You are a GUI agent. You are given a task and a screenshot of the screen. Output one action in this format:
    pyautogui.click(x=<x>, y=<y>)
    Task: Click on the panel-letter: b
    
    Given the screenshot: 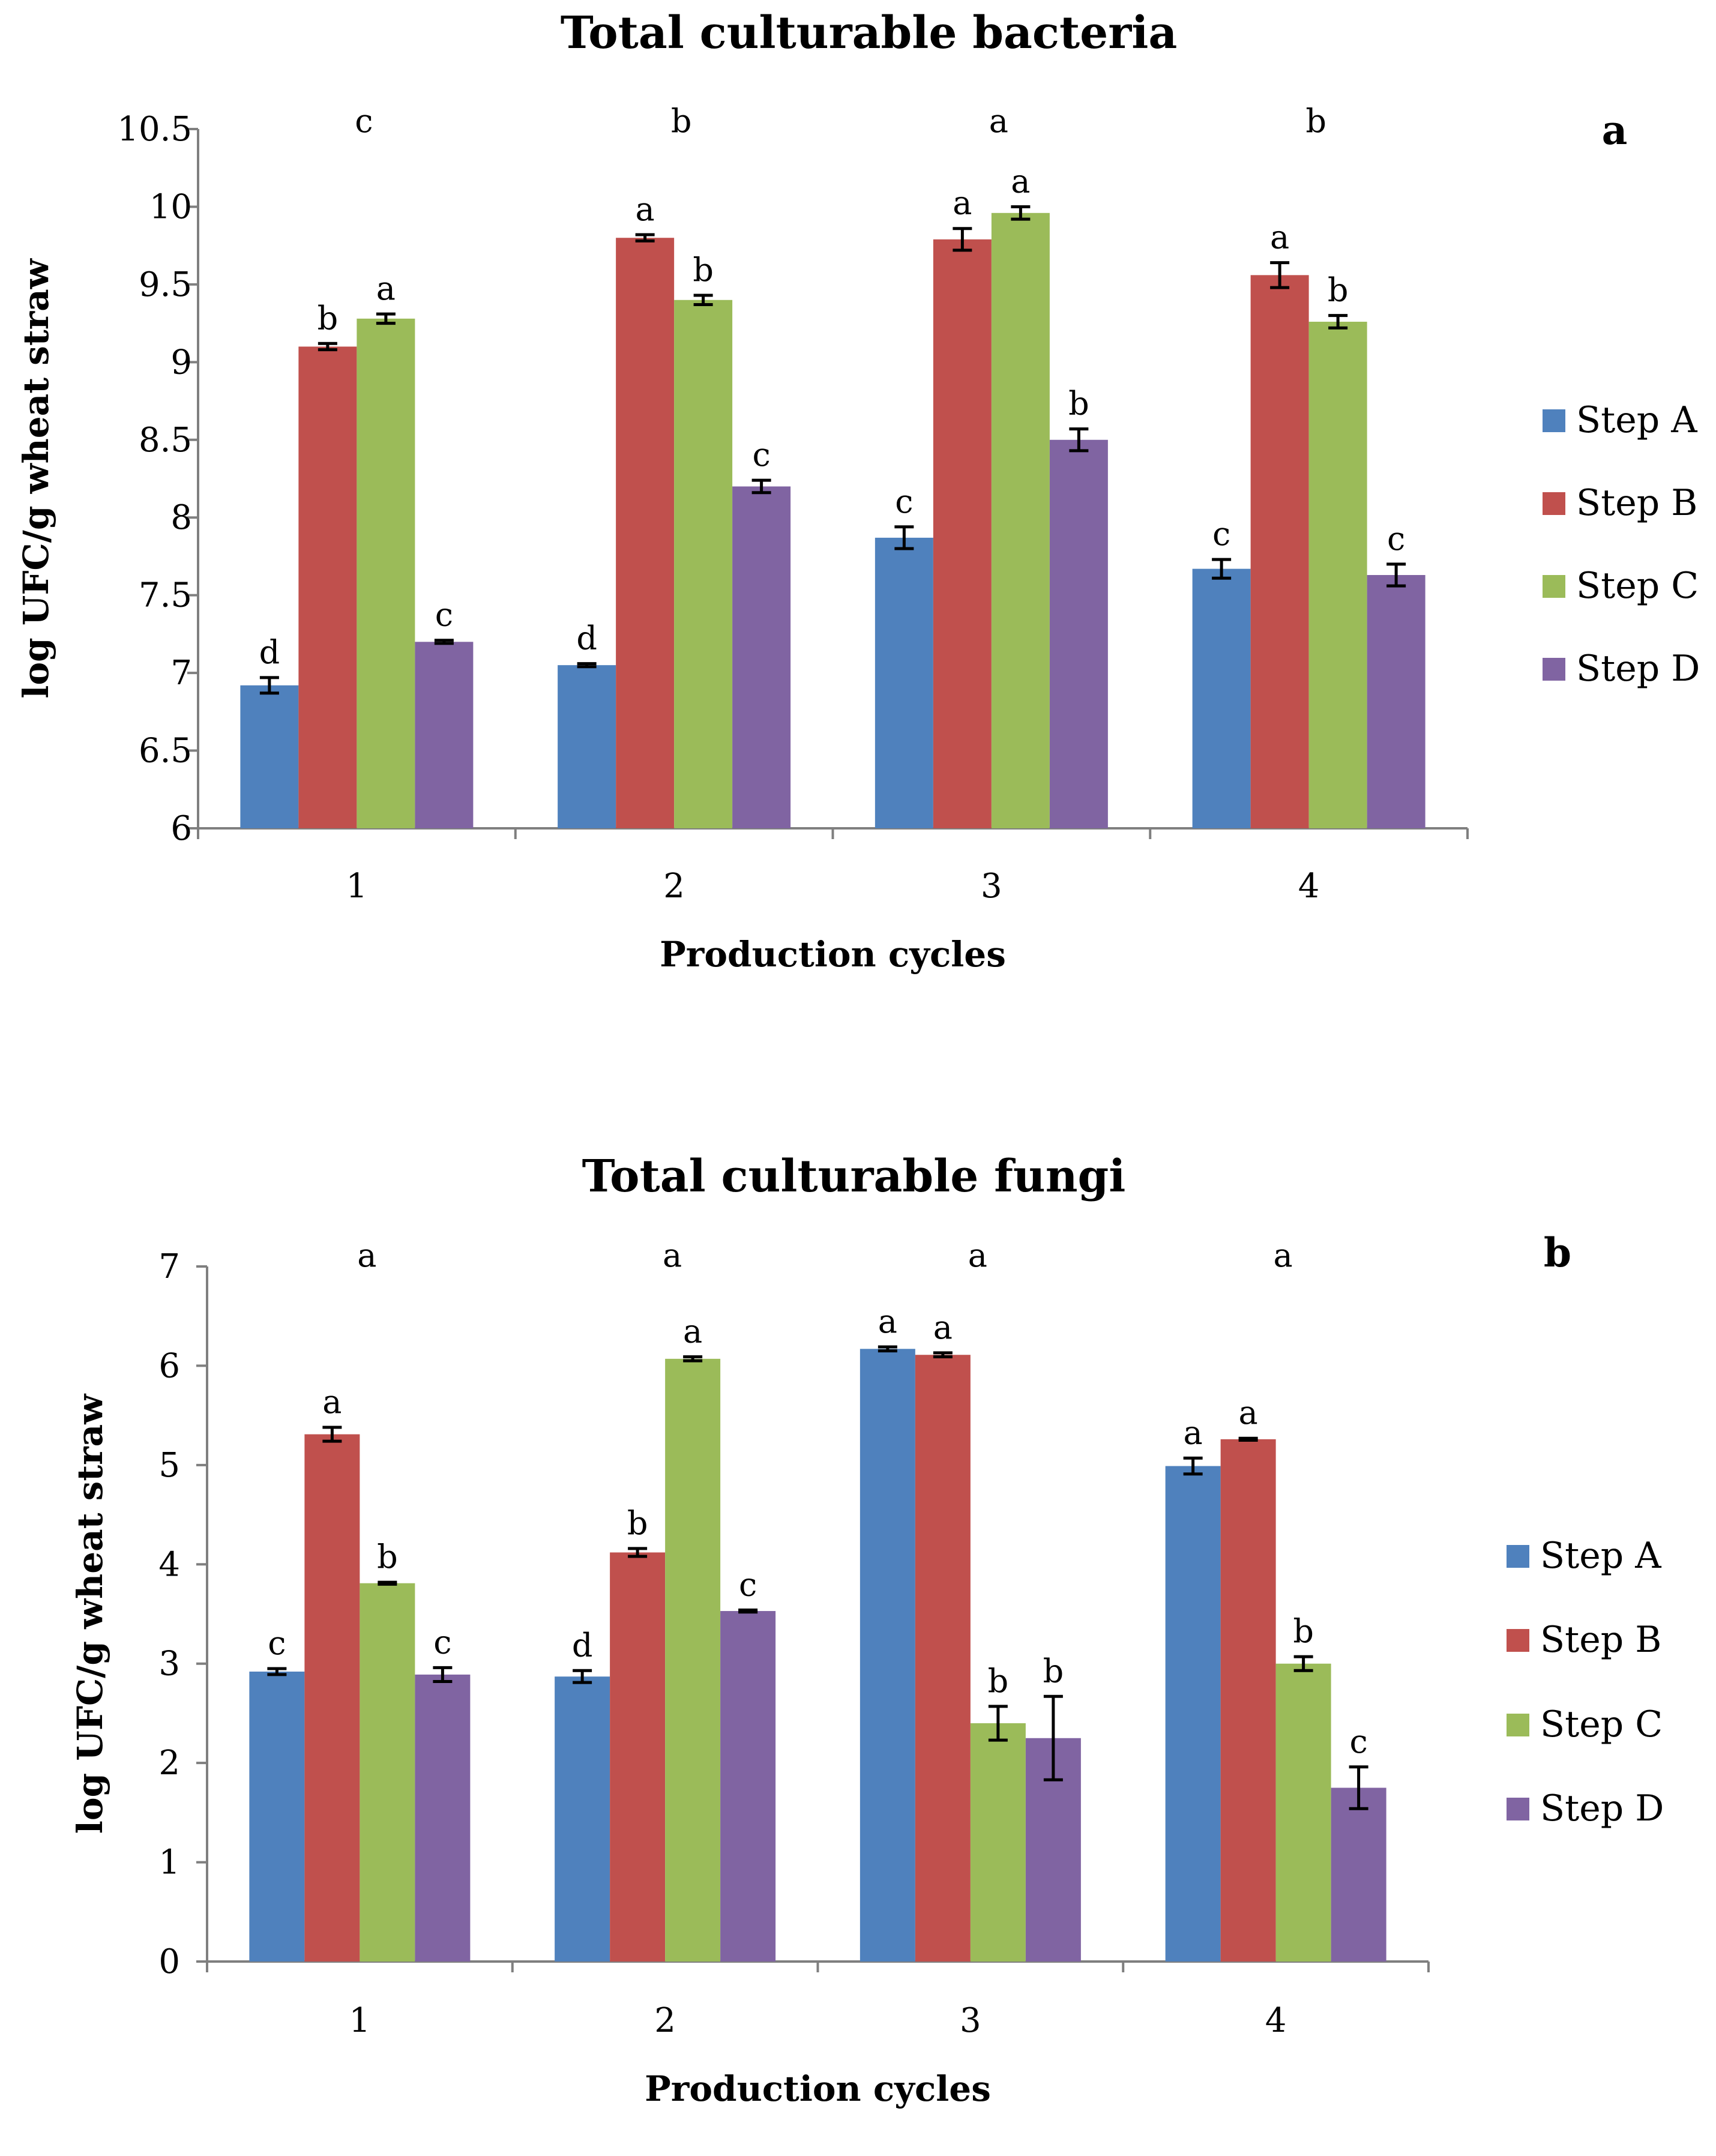 What is the action you would take?
    pyautogui.click(x=1557, y=1252)
    